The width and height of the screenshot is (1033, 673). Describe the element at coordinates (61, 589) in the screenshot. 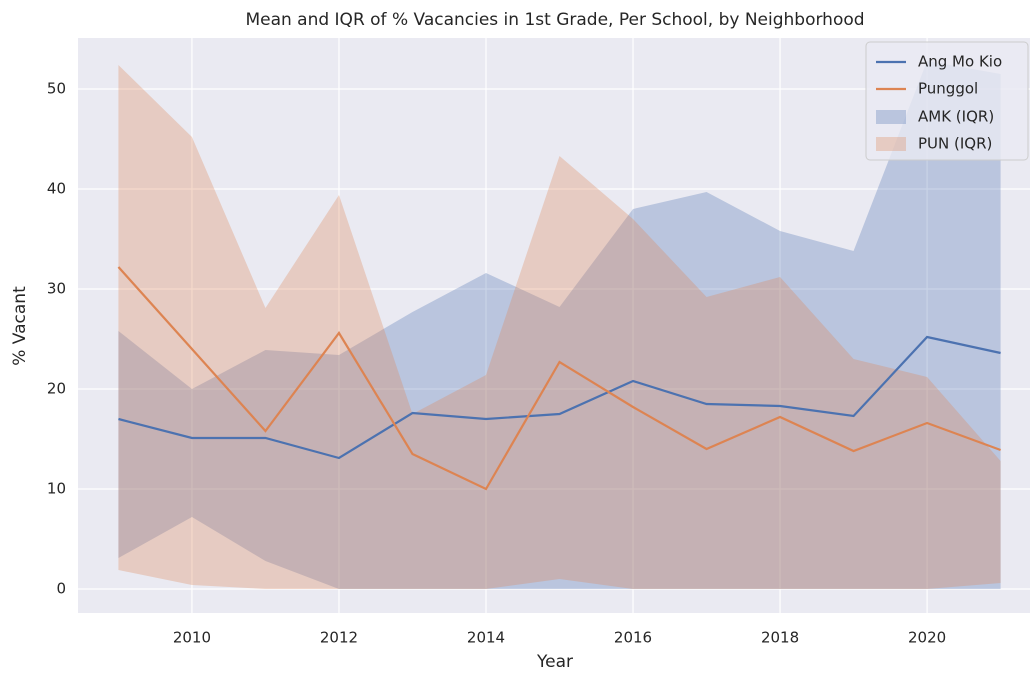

I see `y-tick-label: 0` at that location.